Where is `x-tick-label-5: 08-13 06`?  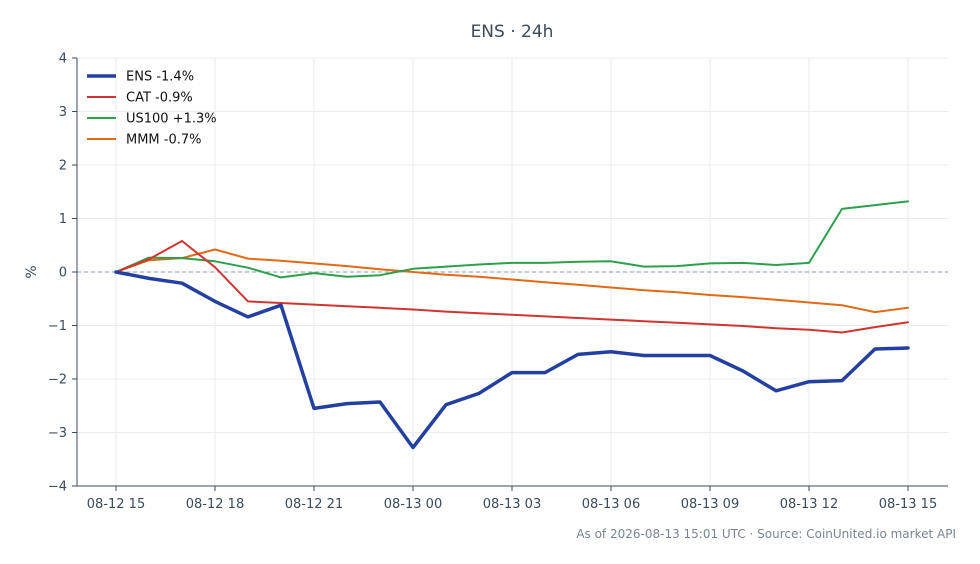 x-tick-label-5: 08-13 06 is located at coordinates (611, 504).